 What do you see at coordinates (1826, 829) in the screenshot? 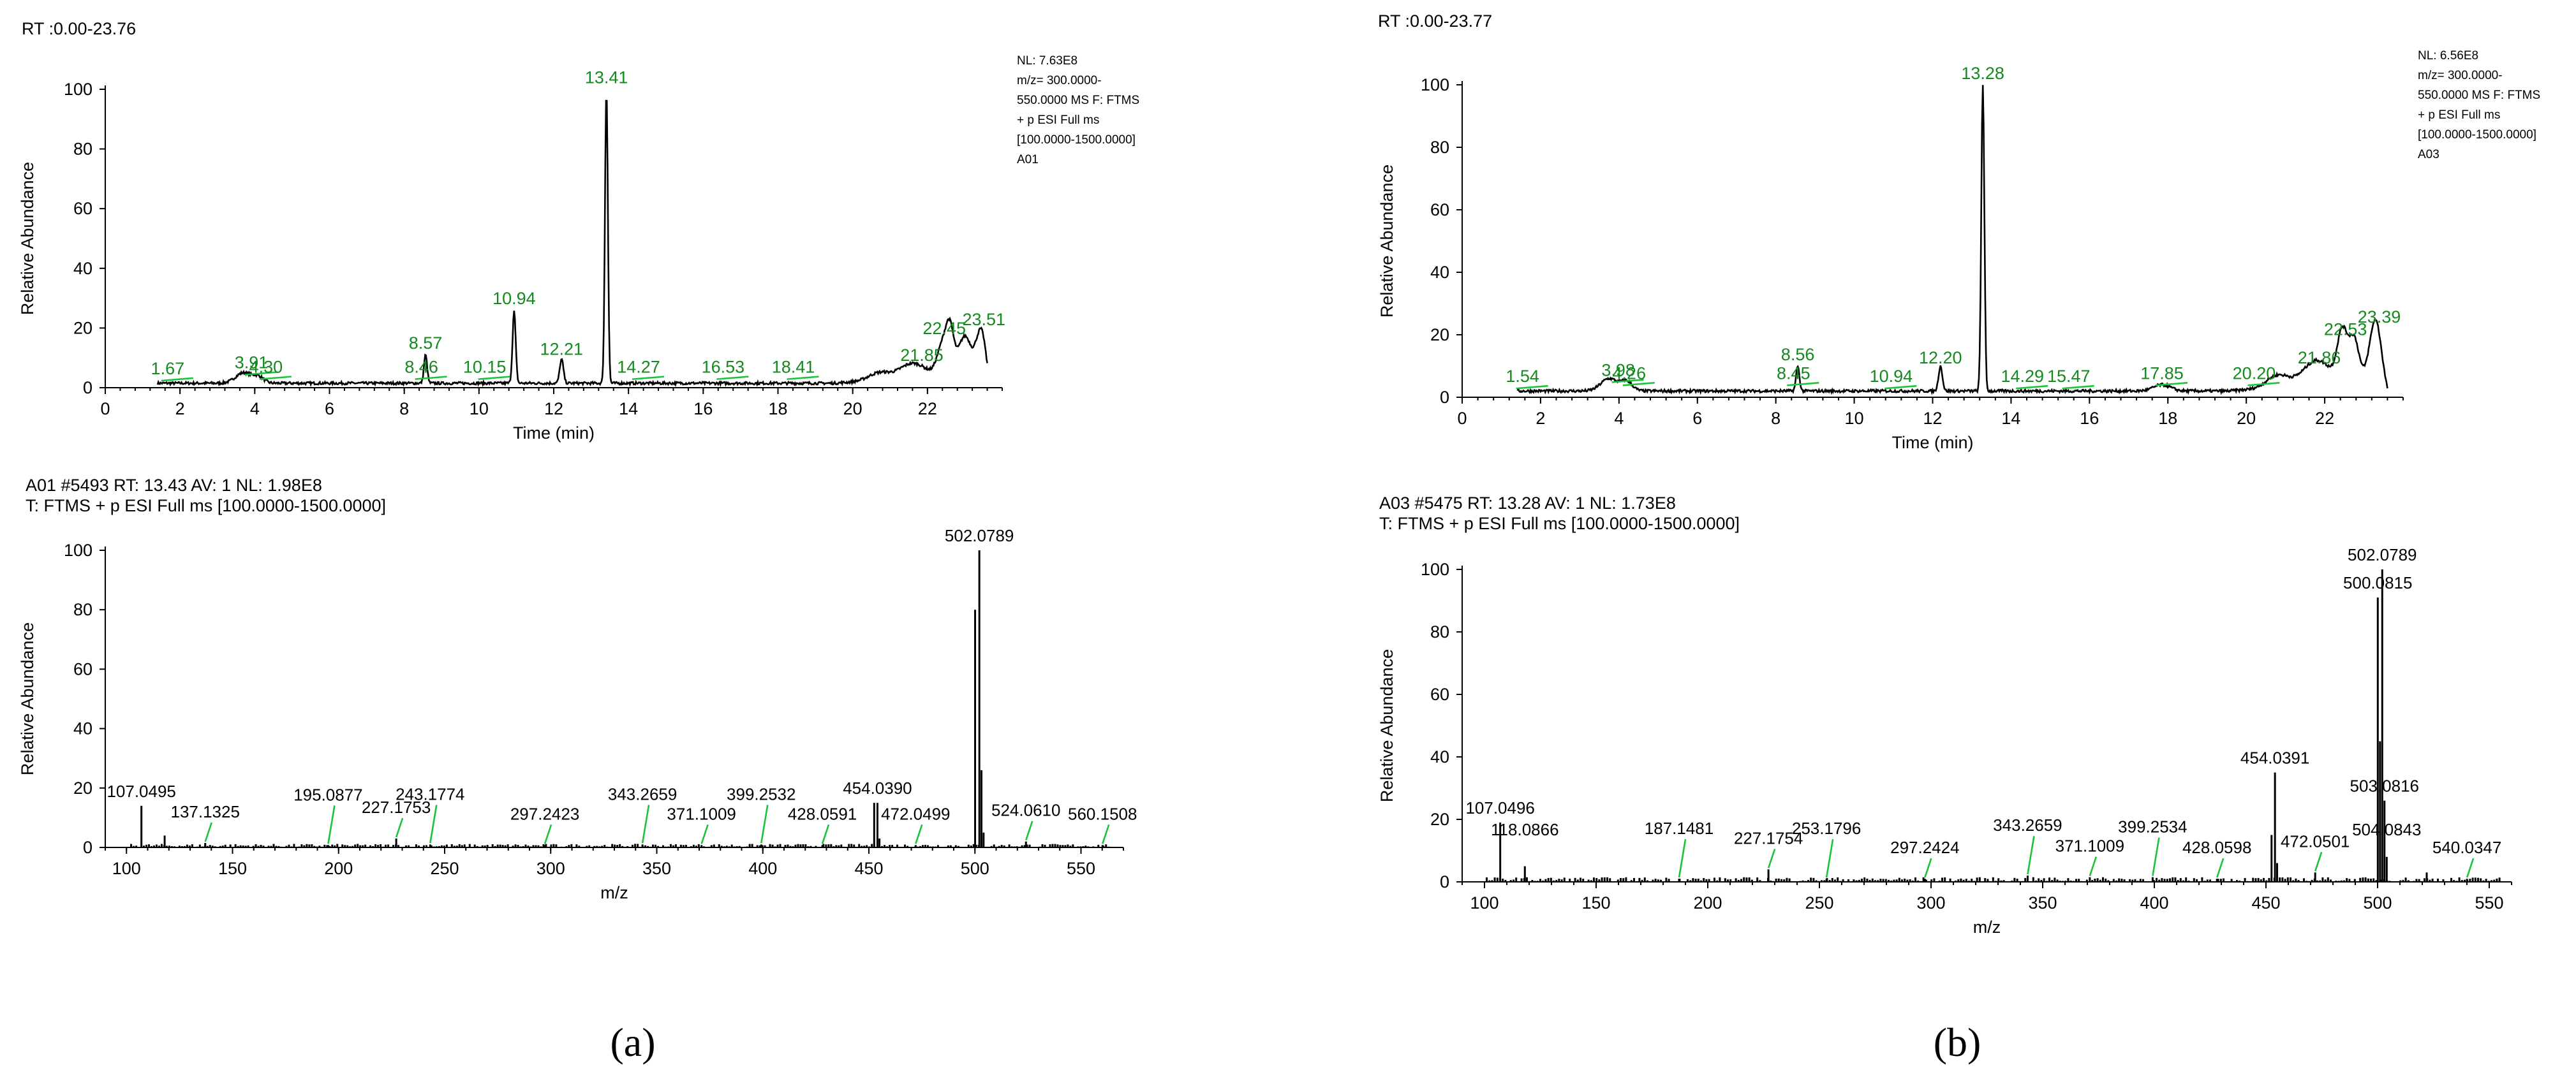
I see `mz-label: 253.1796` at bounding box center [1826, 829].